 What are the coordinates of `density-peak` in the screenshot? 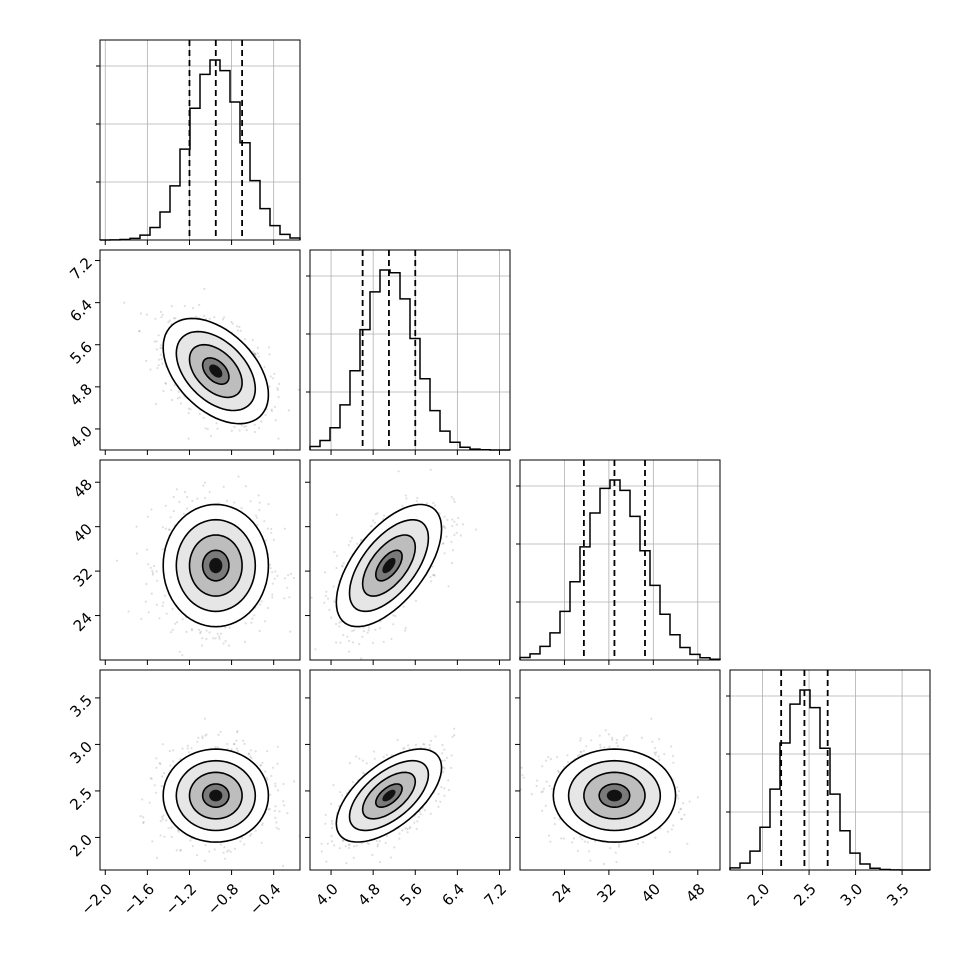 It's located at (216, 795).